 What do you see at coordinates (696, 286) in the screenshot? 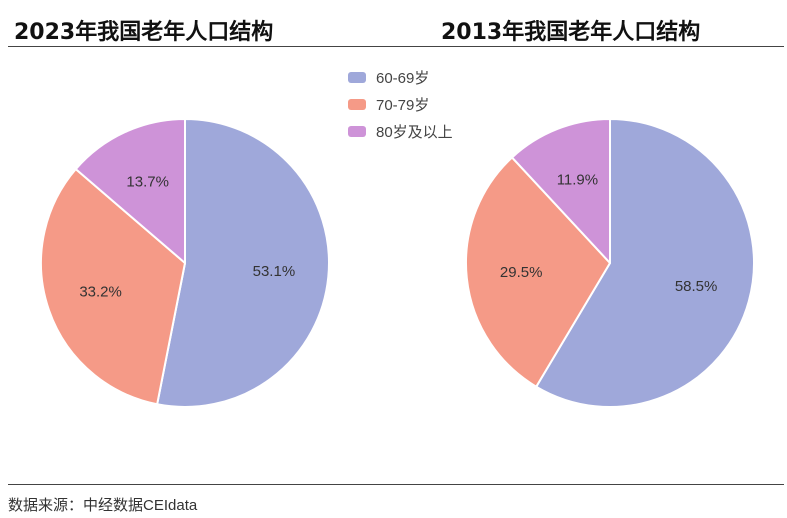
I see `slice-value-label-60-69: 58.5%` at bounding box center [696, 286].